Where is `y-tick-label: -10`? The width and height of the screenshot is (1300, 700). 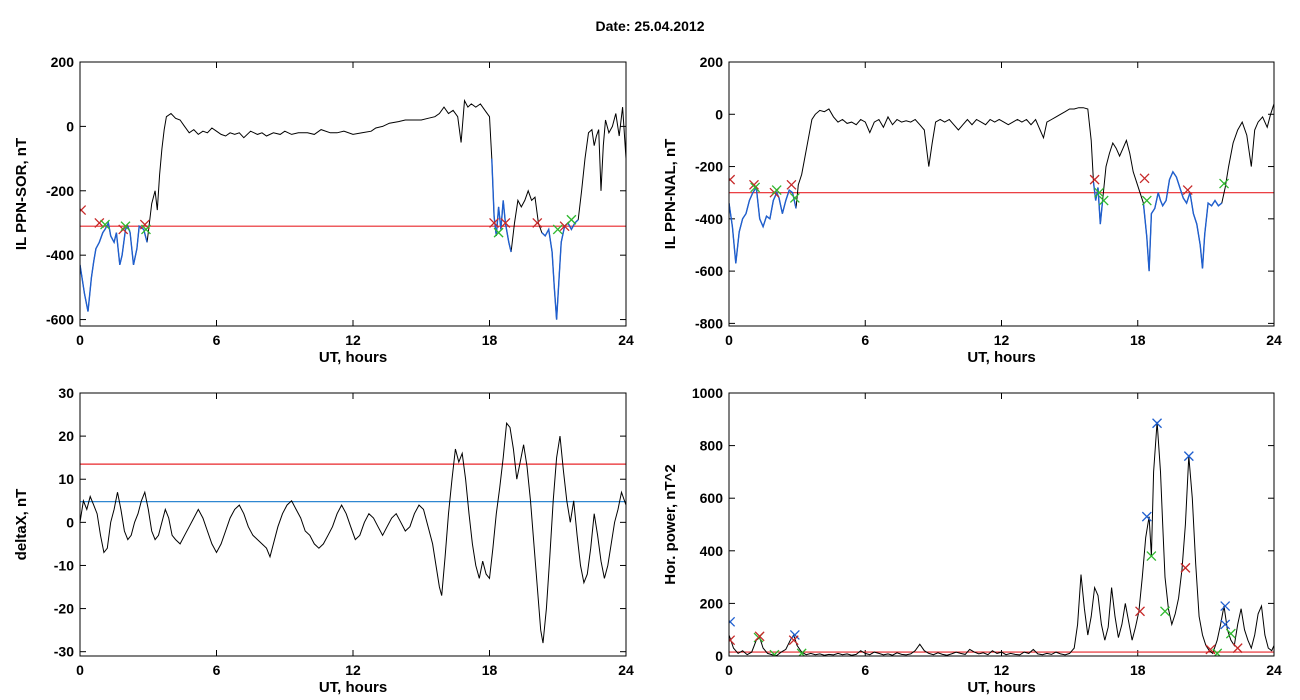 y-tick-label: -10 is located at coordinates (64, 565).